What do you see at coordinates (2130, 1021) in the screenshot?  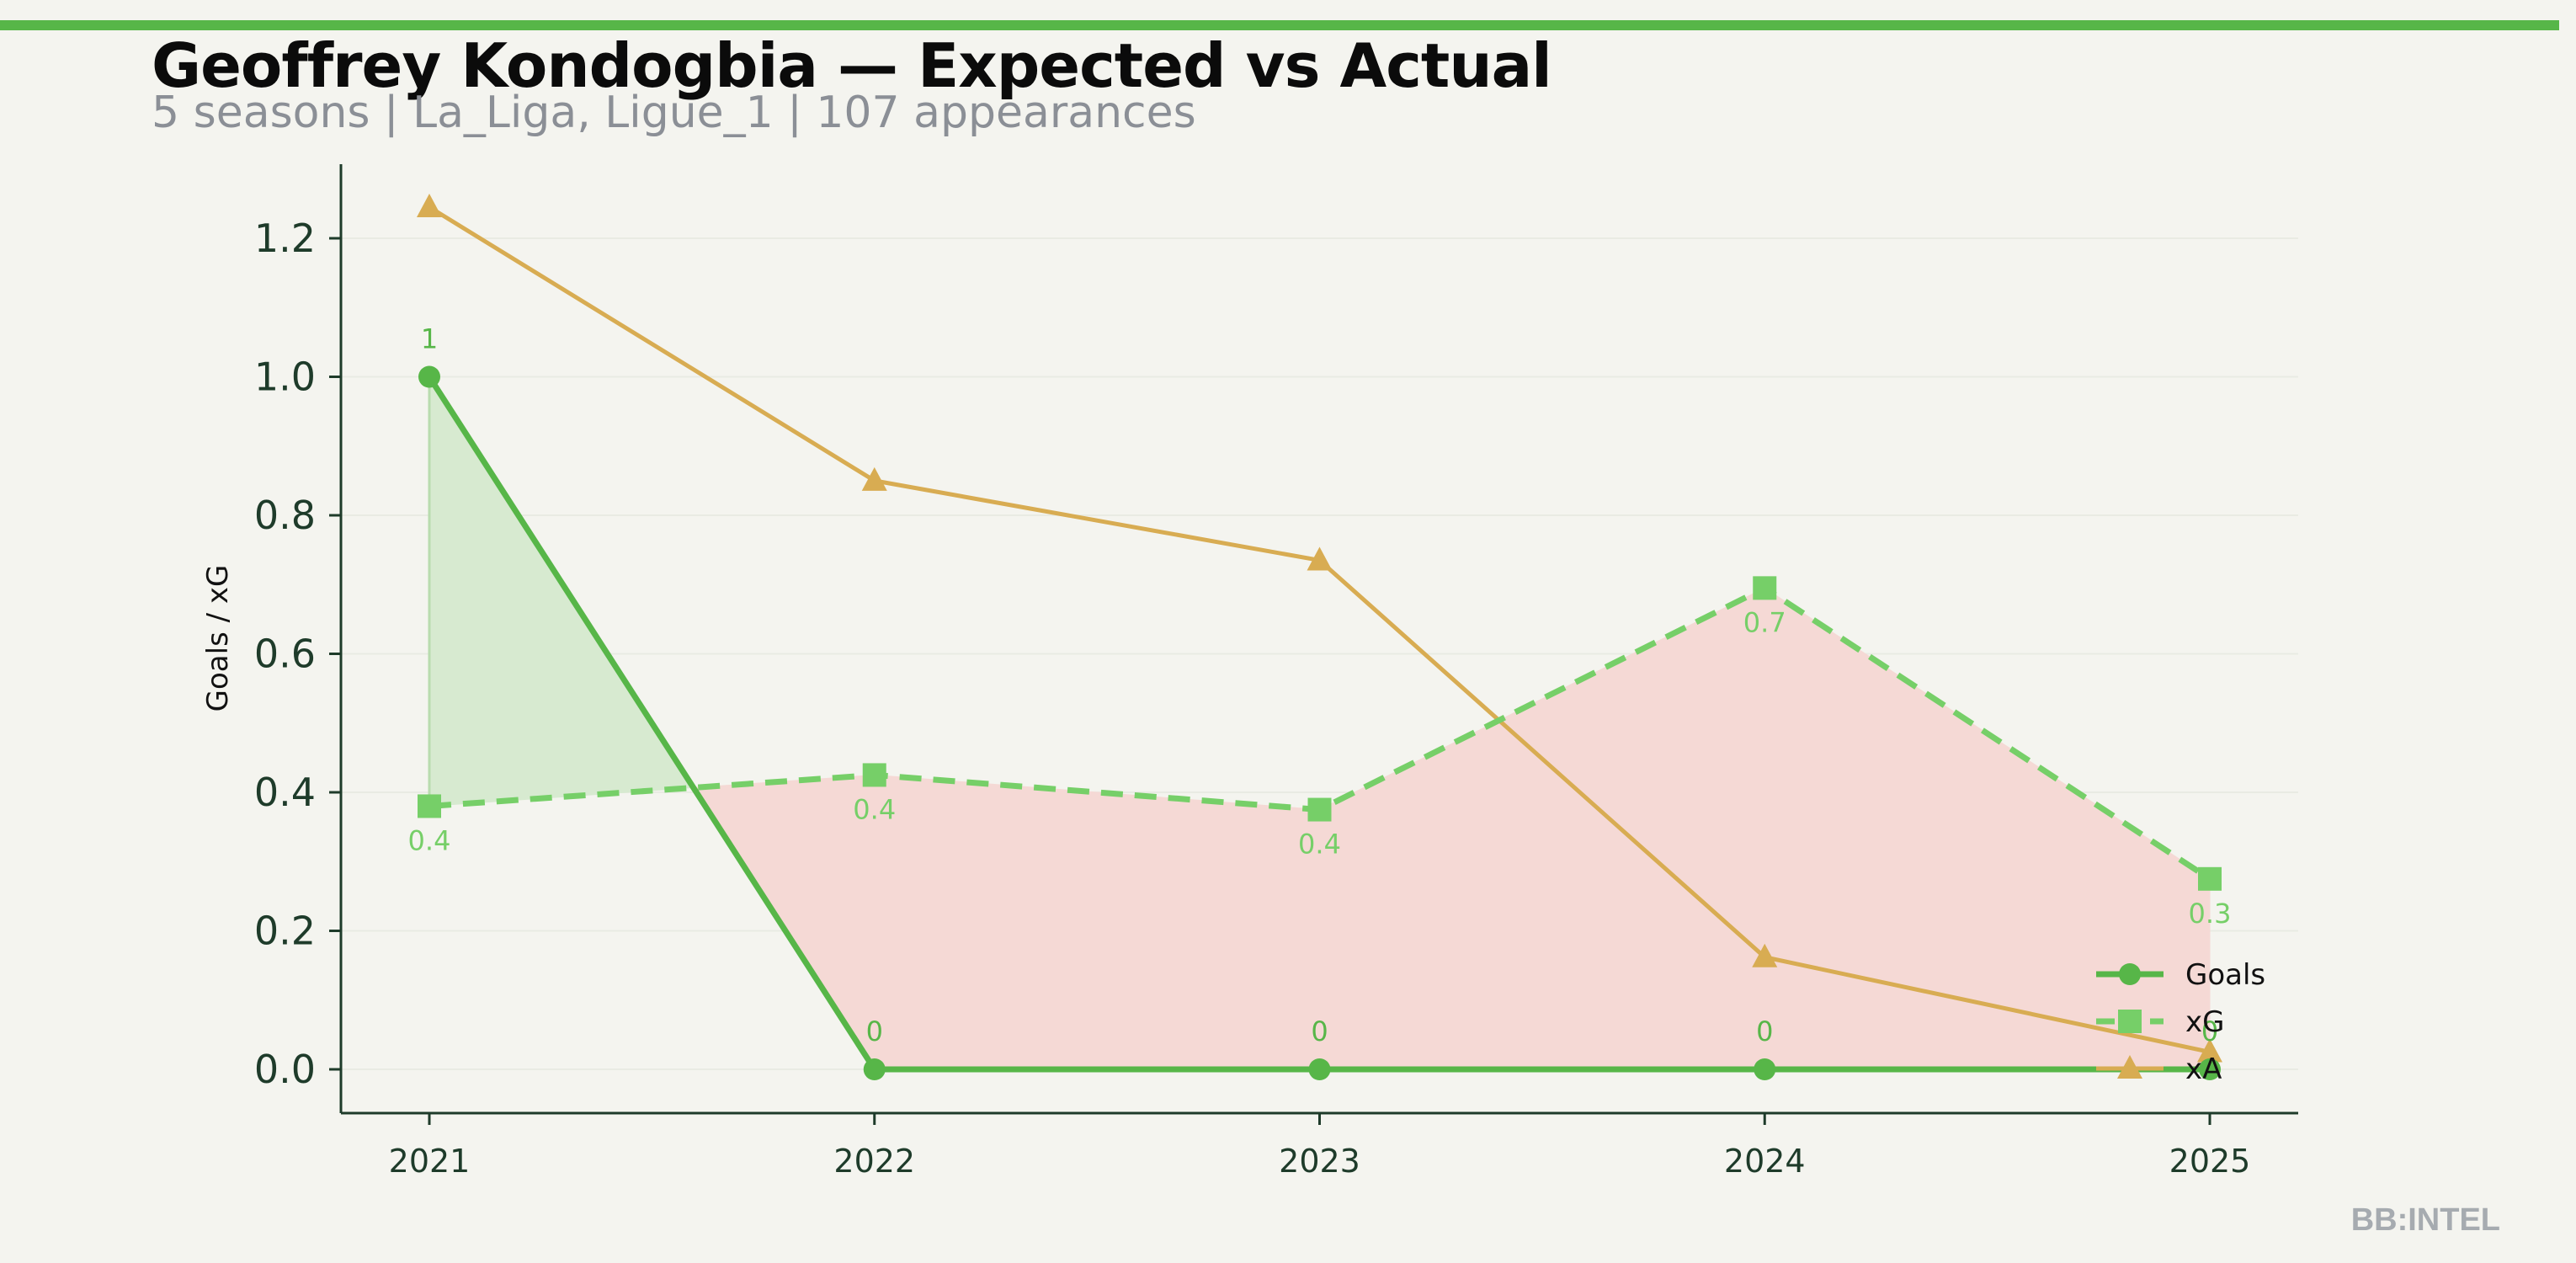 I see `legend-marker-xg` at bounding box center [2130, 1021].